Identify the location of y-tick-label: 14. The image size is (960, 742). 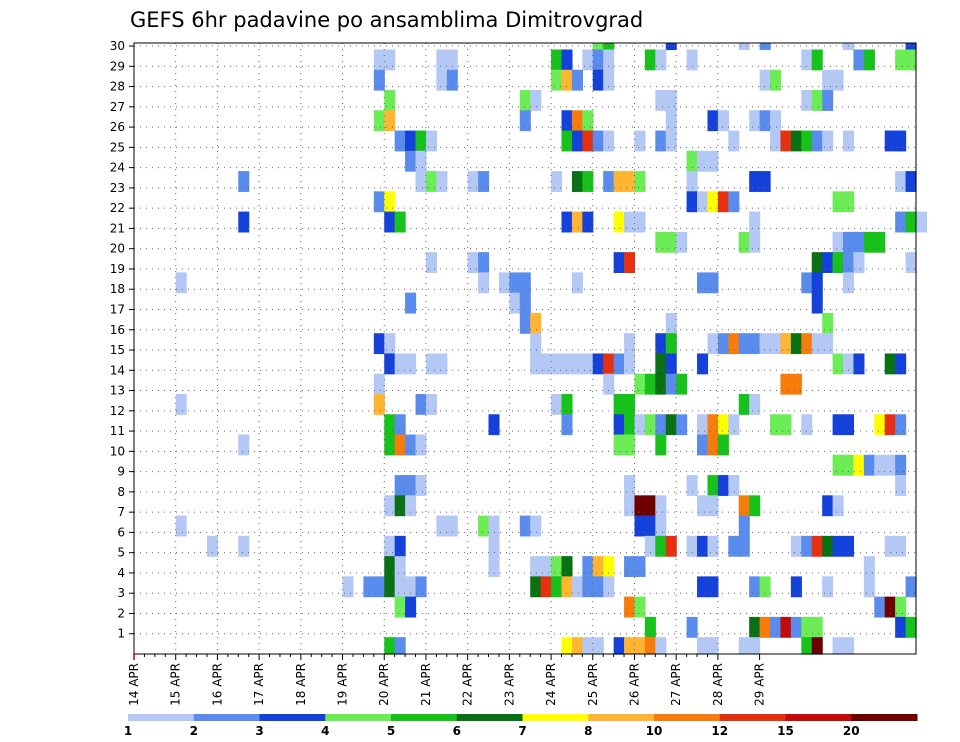
(117, 370).